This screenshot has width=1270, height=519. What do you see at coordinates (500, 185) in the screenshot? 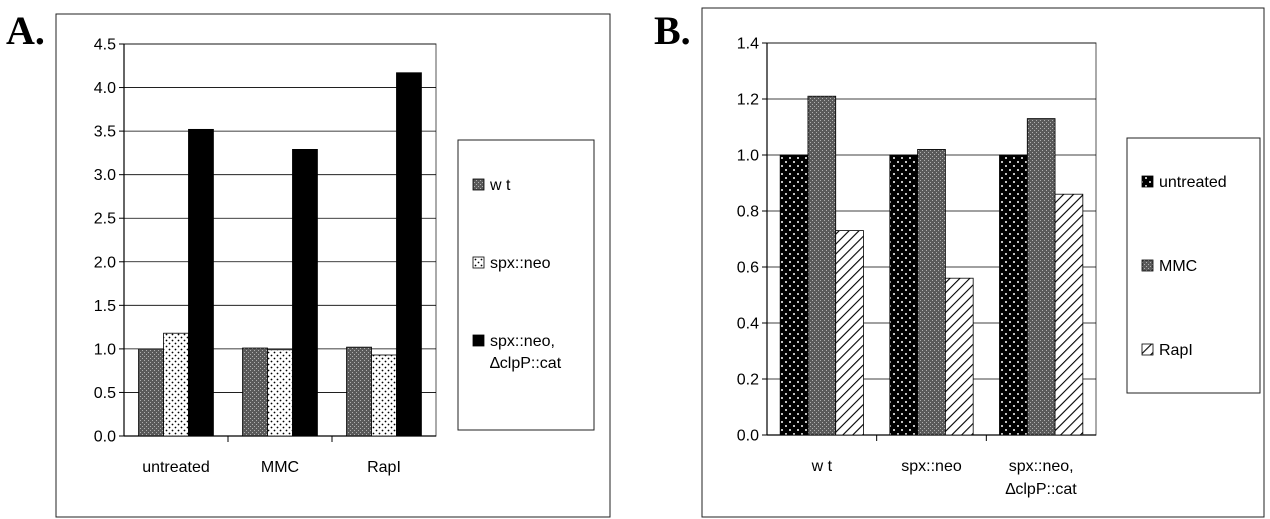
I see `panel-a-legend-label-w-t: w t` at bounding box center [500, 185].